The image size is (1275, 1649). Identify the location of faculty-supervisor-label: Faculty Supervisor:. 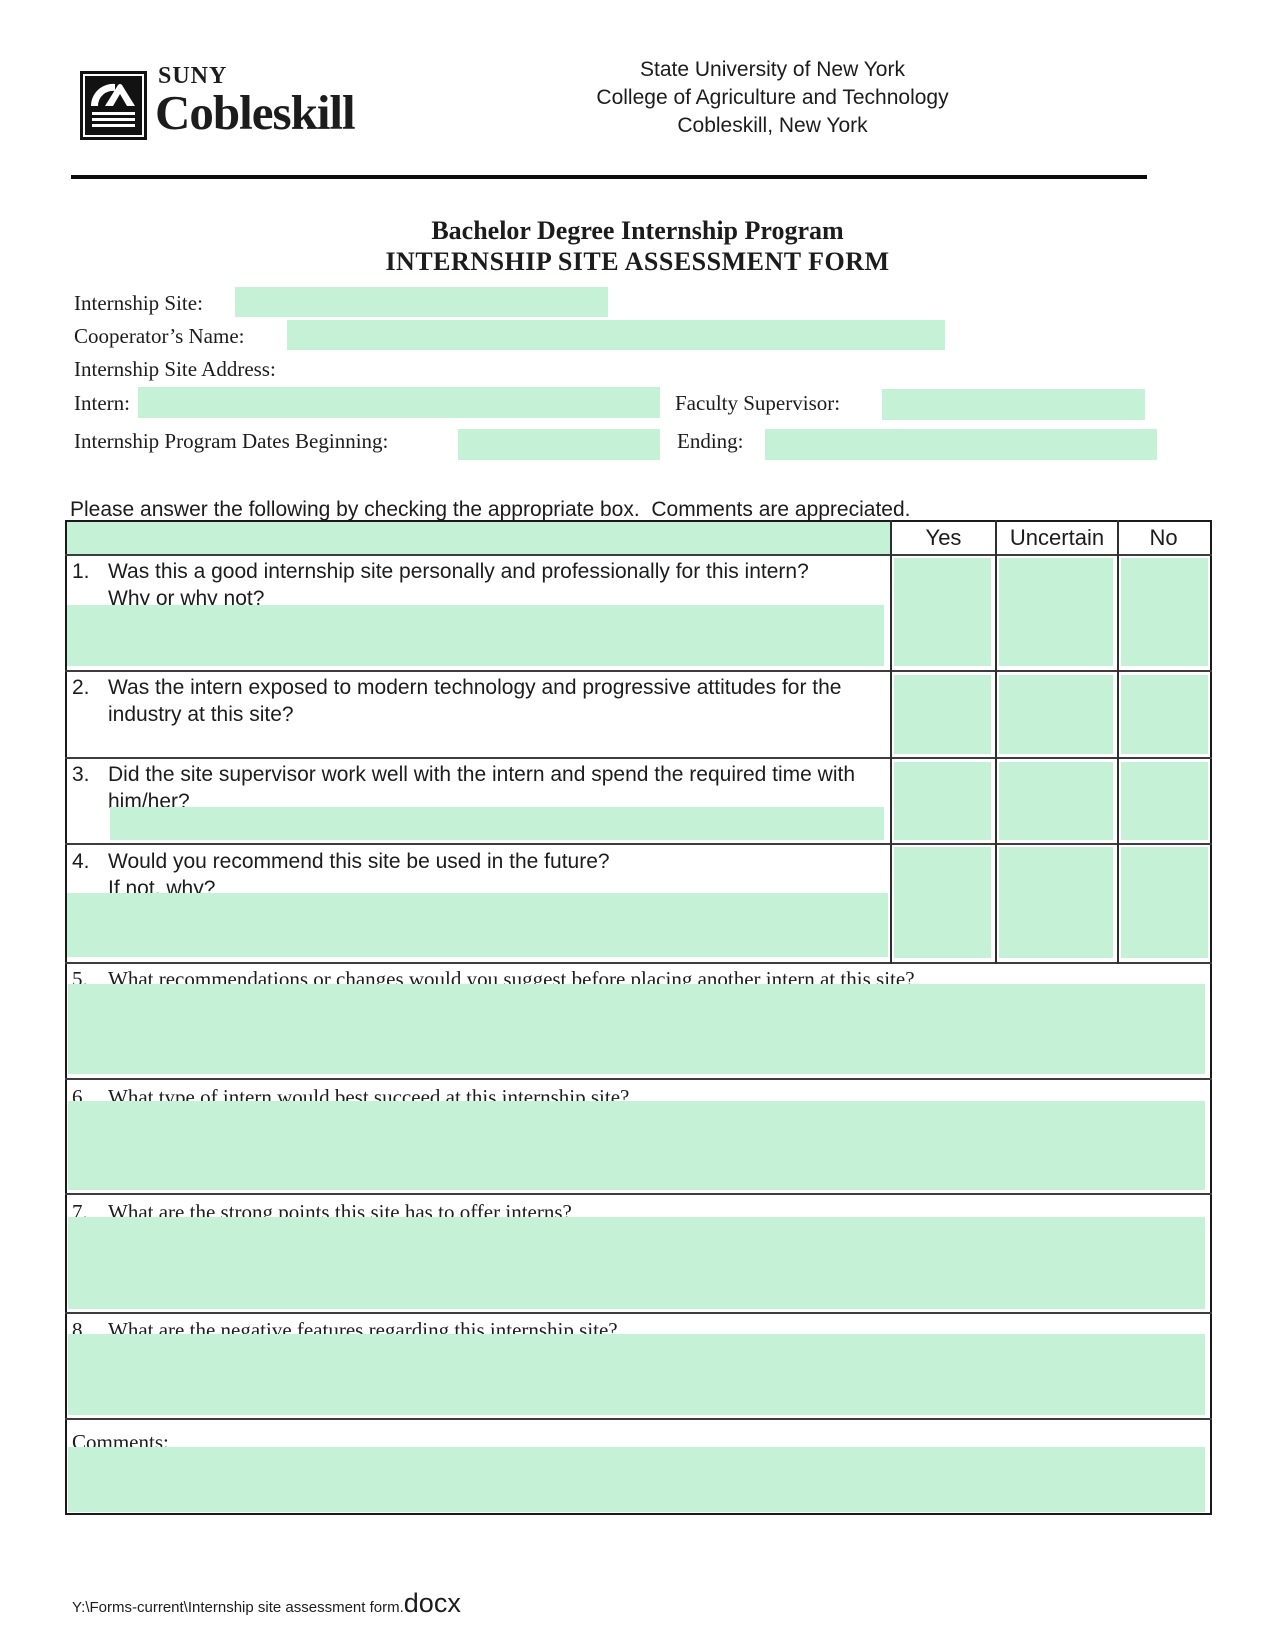
(758, 403).